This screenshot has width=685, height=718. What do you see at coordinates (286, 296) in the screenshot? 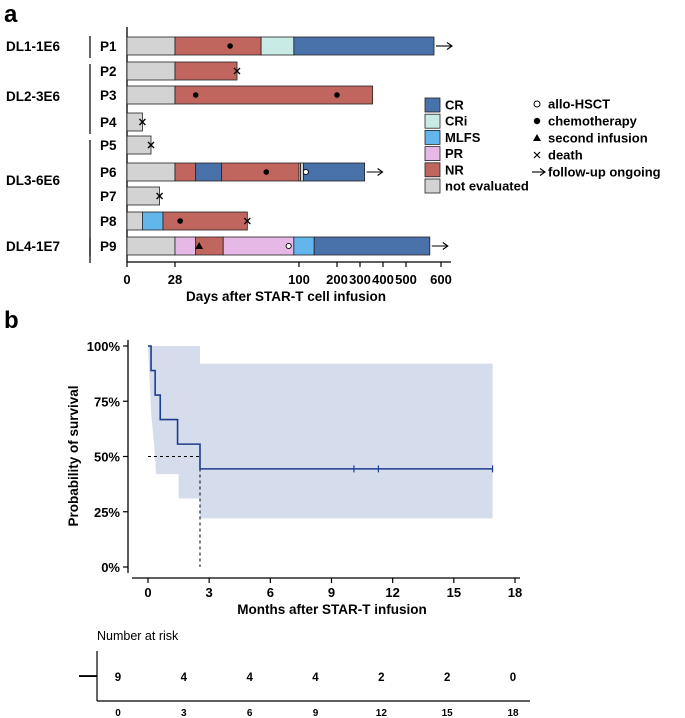
I see `panel-a-x-axis-label: Days after STAR-T cell infusion` at bounding box center [286, 296].